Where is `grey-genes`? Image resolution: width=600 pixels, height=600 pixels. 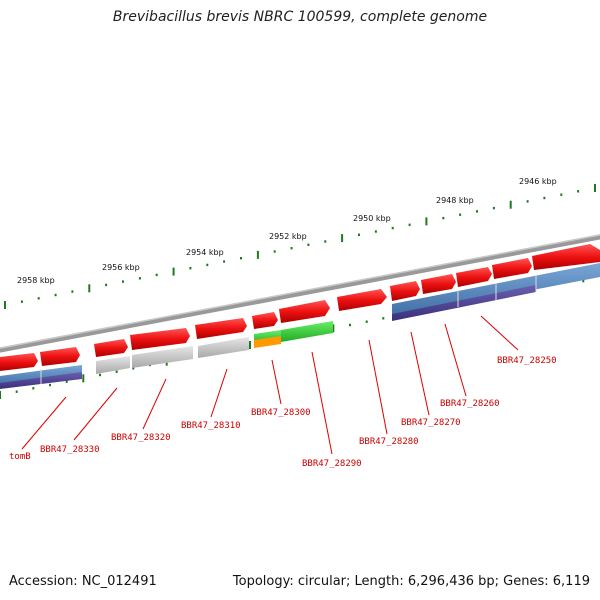 grey-genes is located at coordinates (172, 355).